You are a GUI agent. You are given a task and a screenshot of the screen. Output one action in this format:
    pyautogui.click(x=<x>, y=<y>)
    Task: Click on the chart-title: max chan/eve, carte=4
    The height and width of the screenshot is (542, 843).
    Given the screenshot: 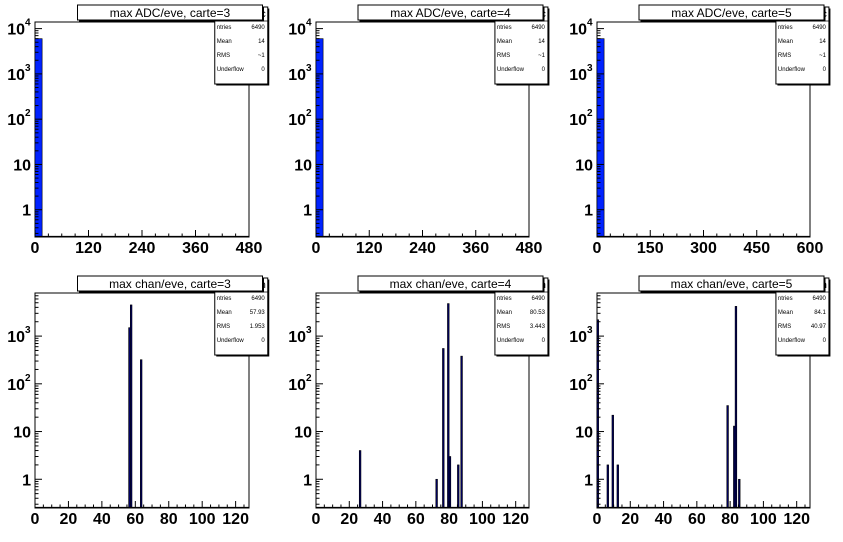 What is the action you would take?
    pyautogui.click(x=451, y=284)
    